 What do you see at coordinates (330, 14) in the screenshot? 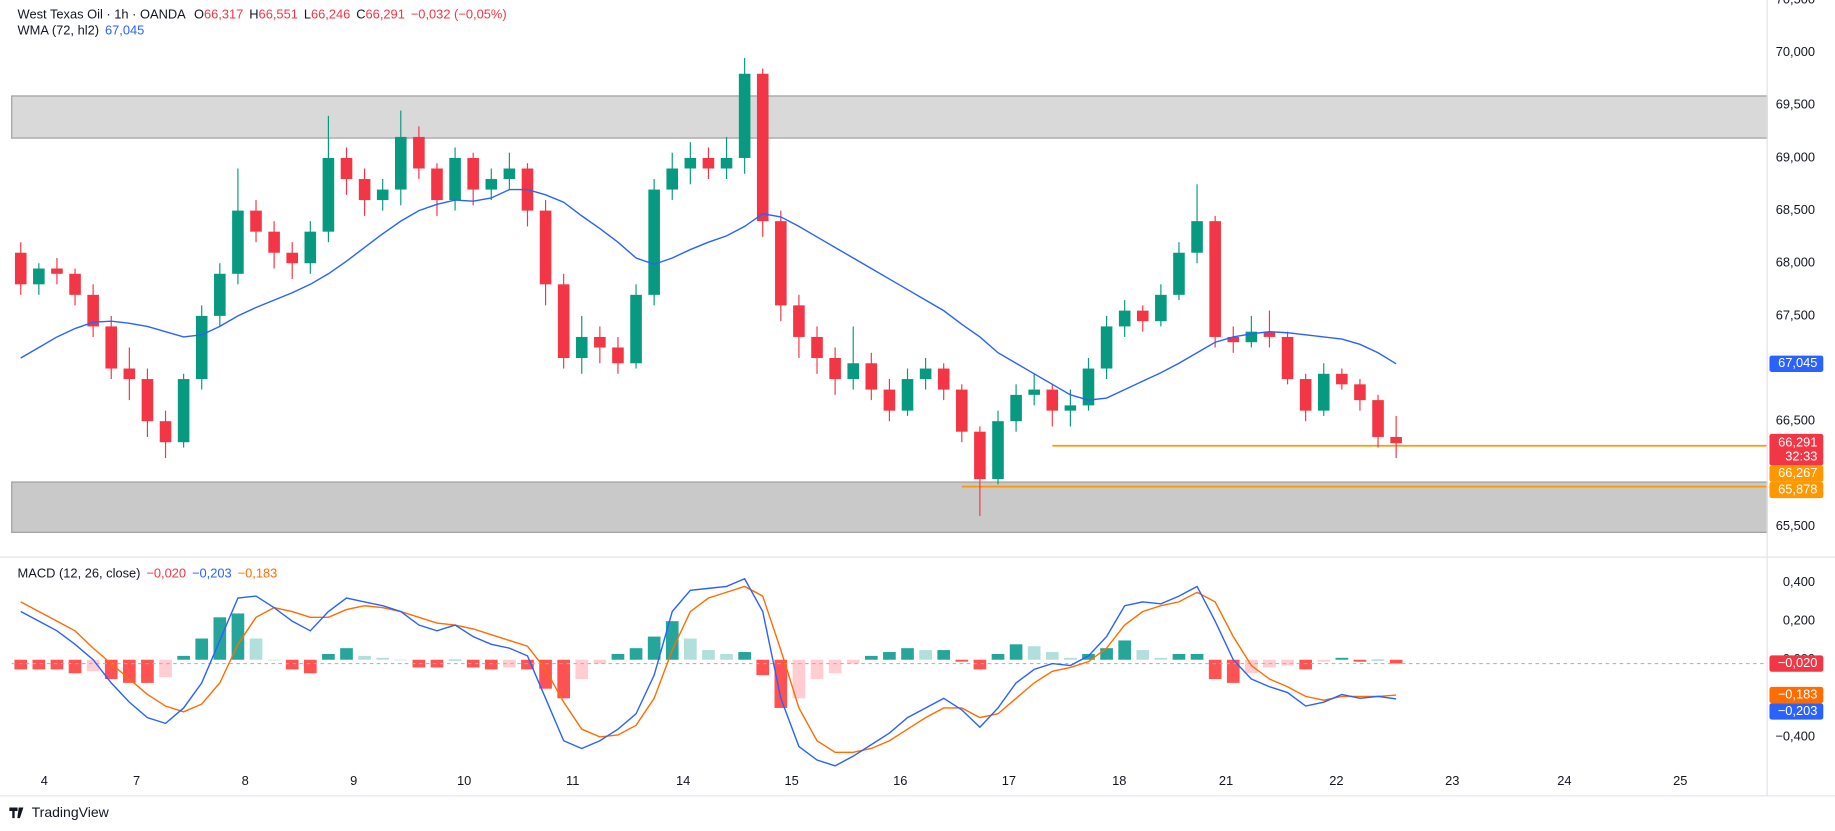
I see `ohlc-value: 66,246` at bounding box center [330, 14].